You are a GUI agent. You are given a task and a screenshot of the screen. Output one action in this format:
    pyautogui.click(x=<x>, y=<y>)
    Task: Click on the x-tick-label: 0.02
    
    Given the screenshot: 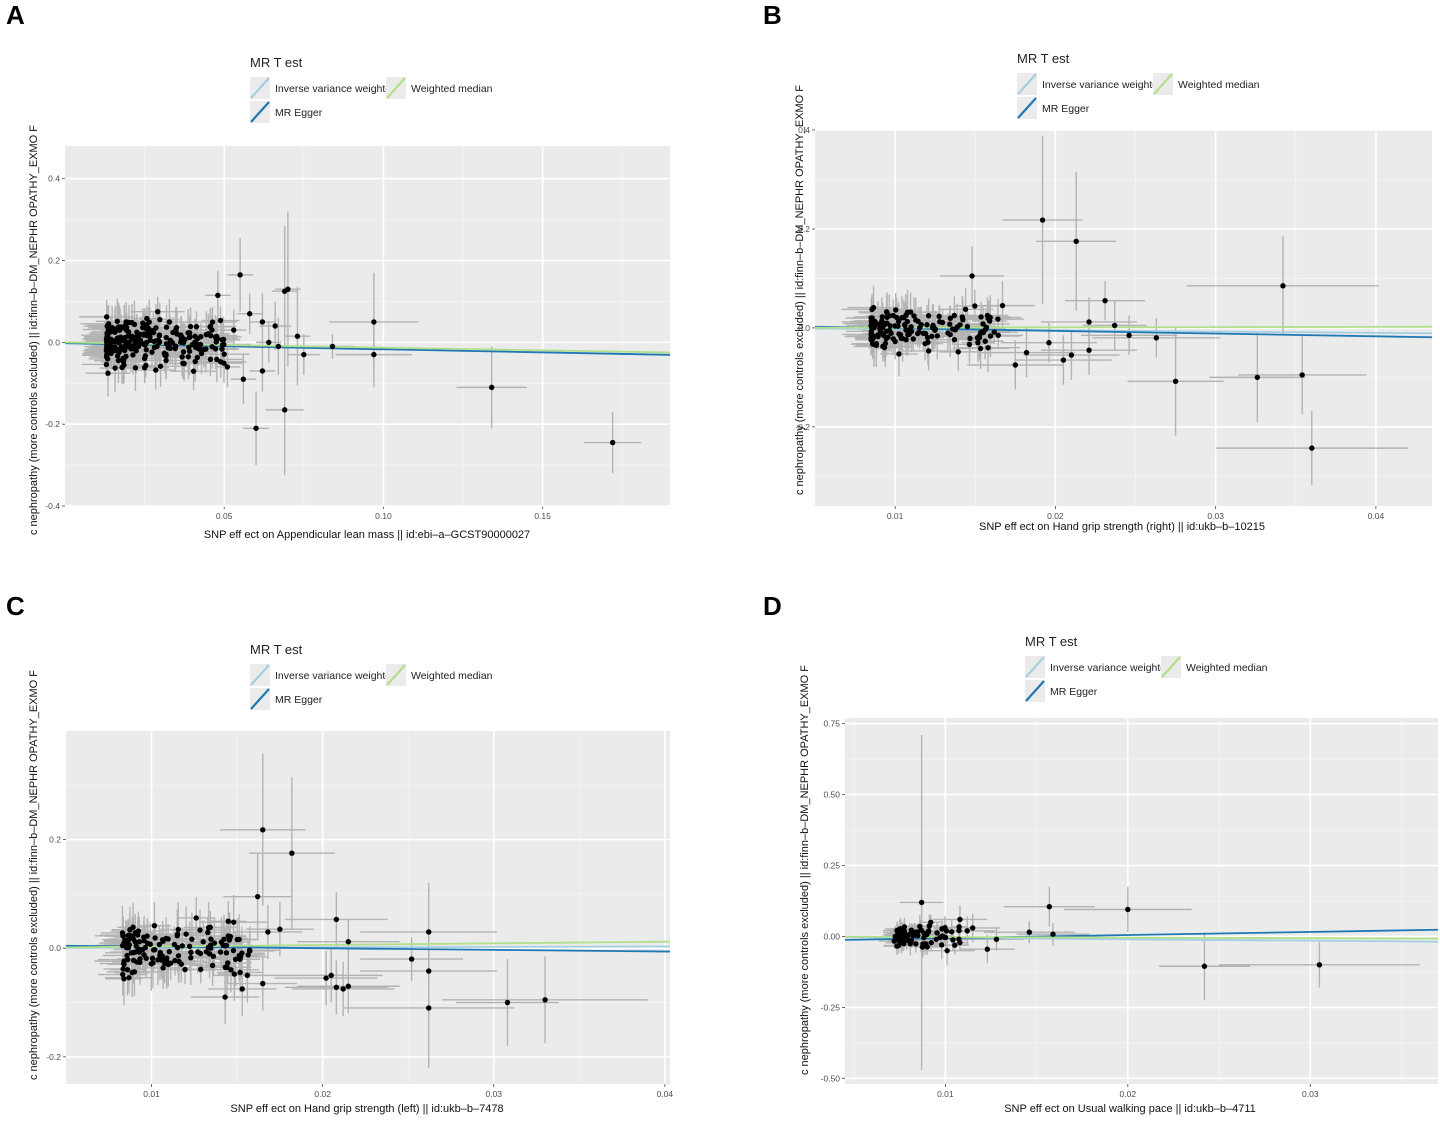 What is the action you would take?
    pyautogui.click(x=1128, y=1094)
    